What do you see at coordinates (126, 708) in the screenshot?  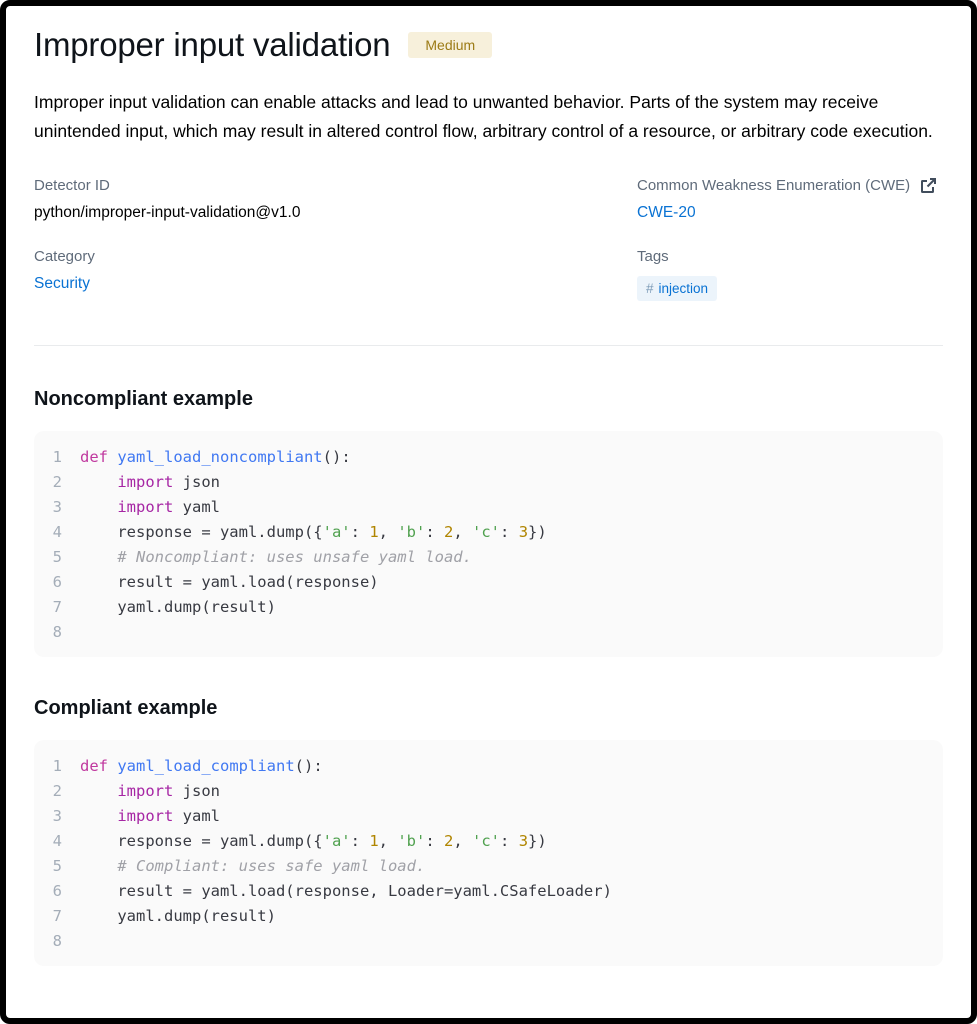 I see `compliant-example-heading: Compliant example` at bounding box center [126, 708].